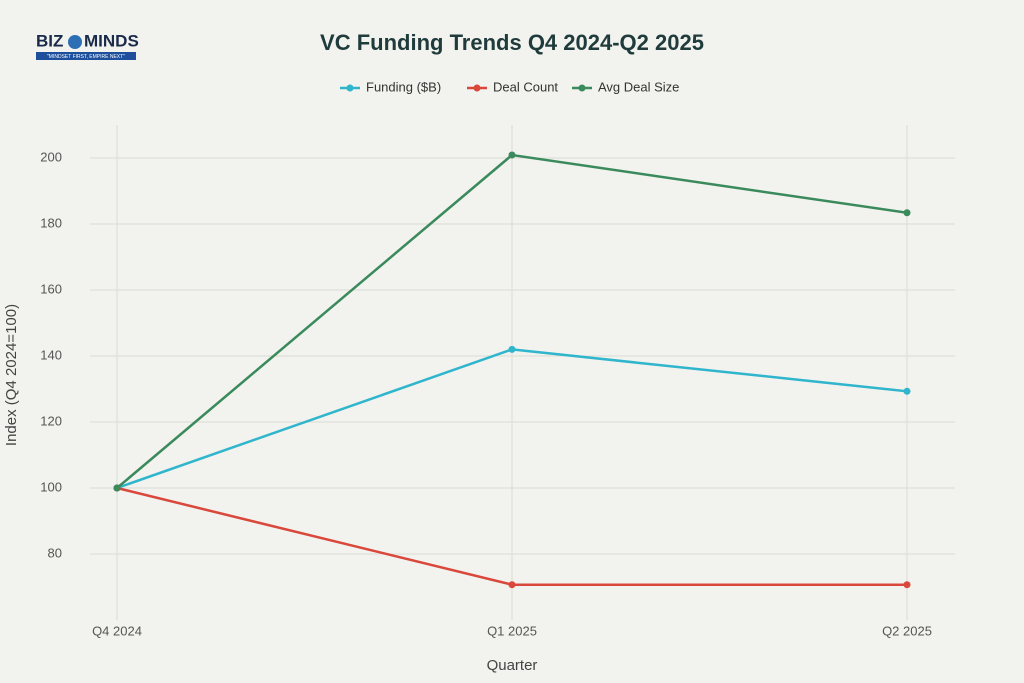 This screenshot has width=1024, height=683. I want to click on logo-text: MINDS, so click(111, 40).